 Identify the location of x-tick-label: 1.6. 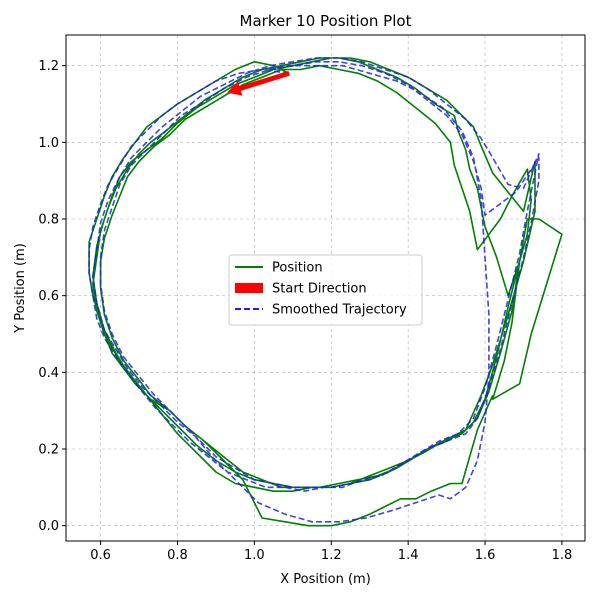
(485, 555).